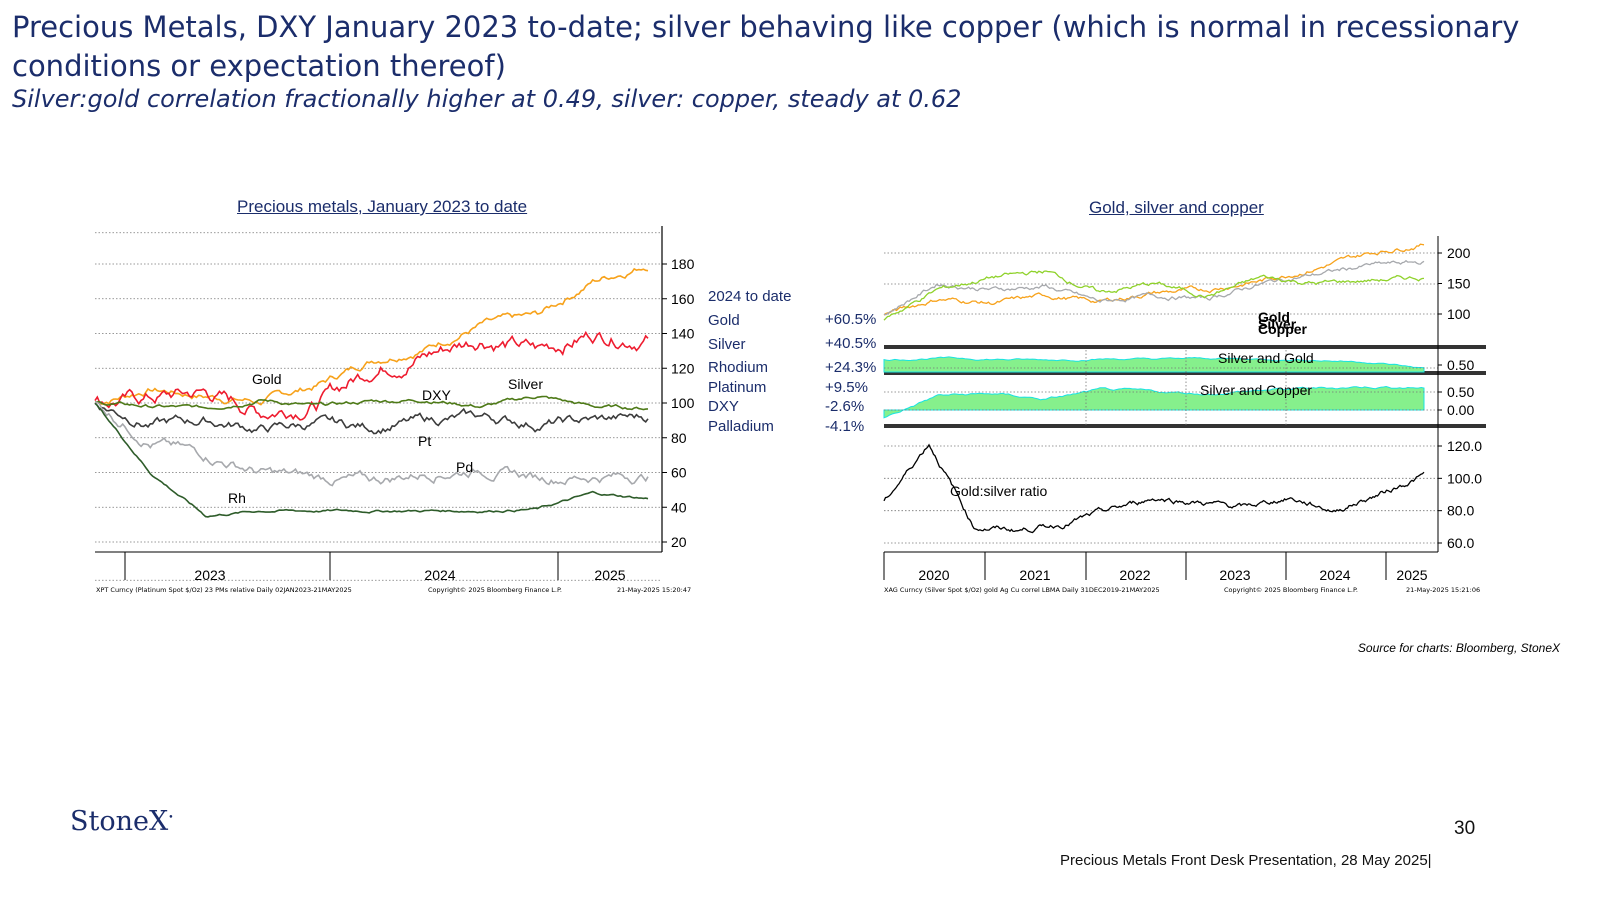 The width and height of the screenshot is (1600, 900). Describe the element at coordinates (1154, 295) in the screenshot. I see `price-line-copper` at that location.